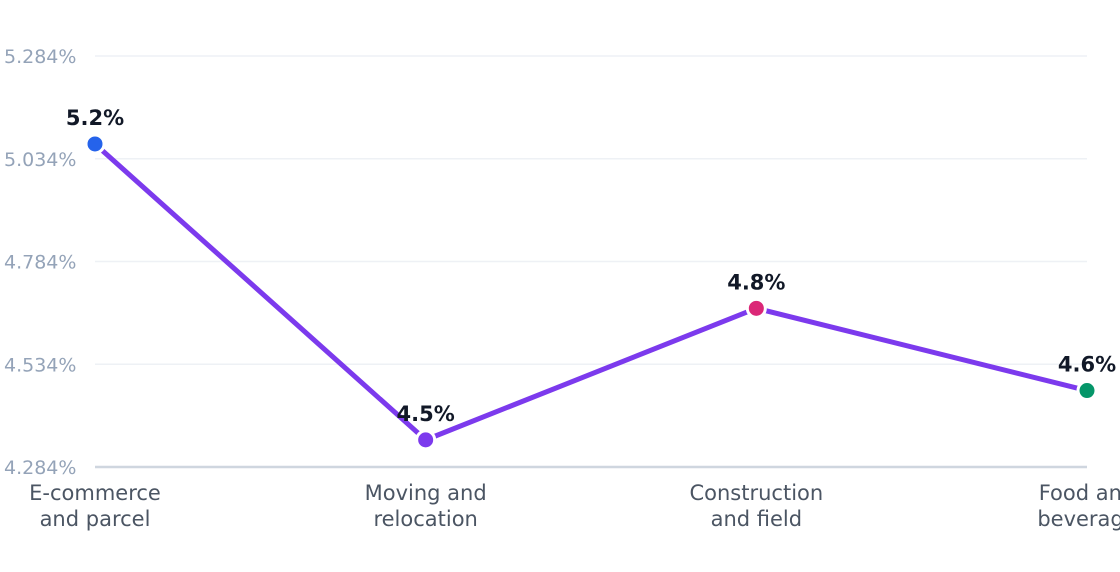  What do you see at coordinates (40, 365) in the screenshot?
I see `y-tick-label: 4.534%` at bounding box center [40, 365].